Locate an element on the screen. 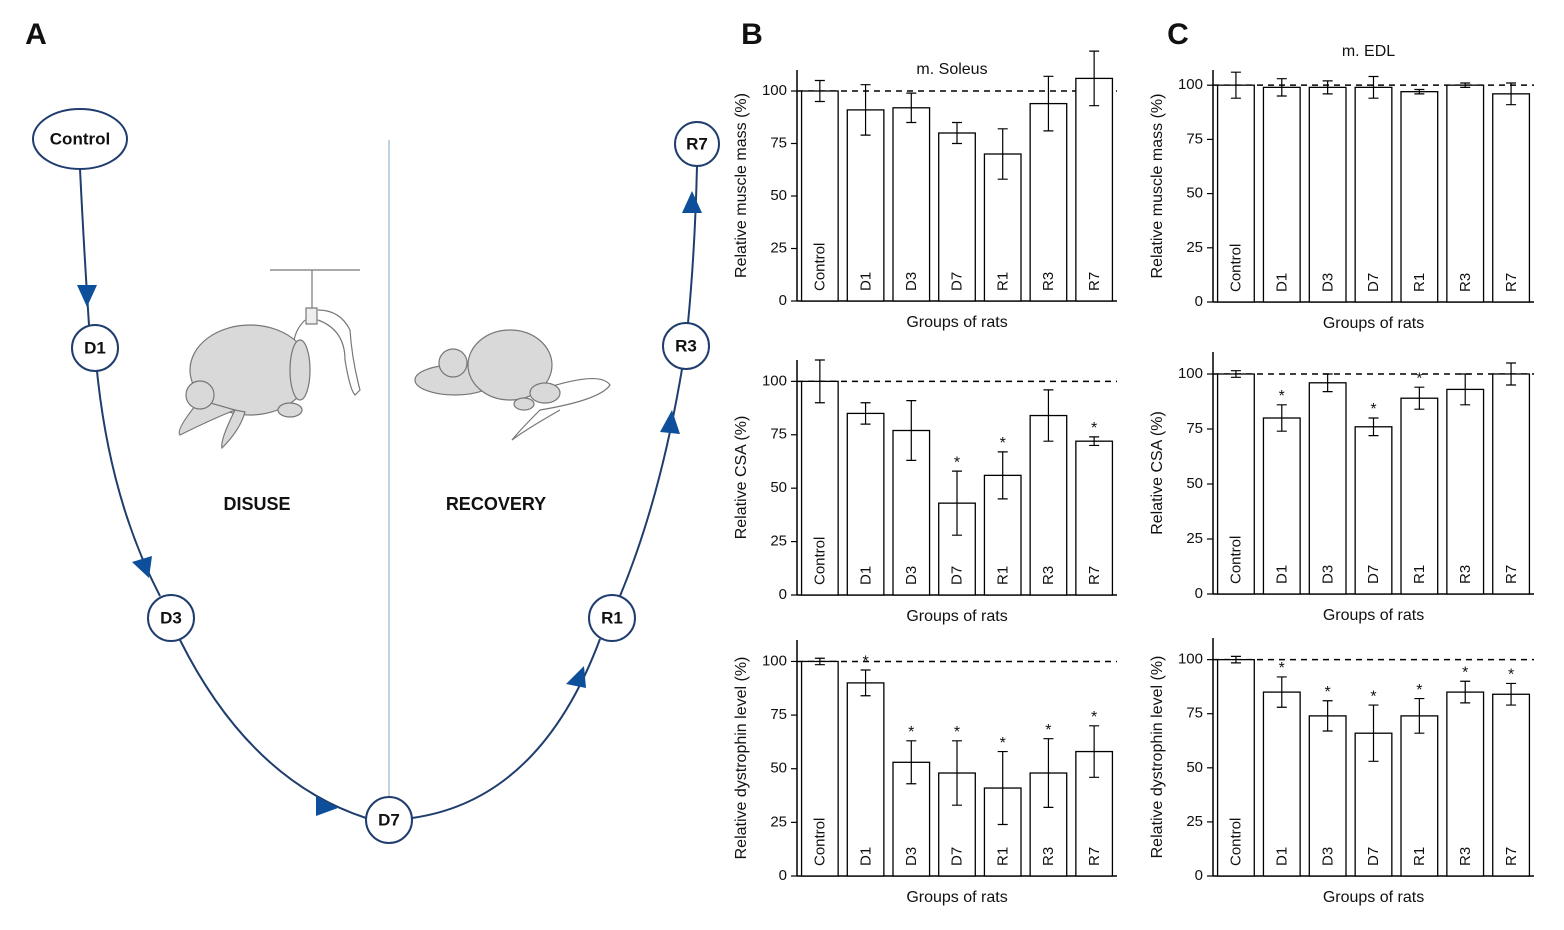 The width and height of the screenshot is (1564, 930). y-axis-label: Relative dystrophin level (%) is located at coordinates (1157, 757).